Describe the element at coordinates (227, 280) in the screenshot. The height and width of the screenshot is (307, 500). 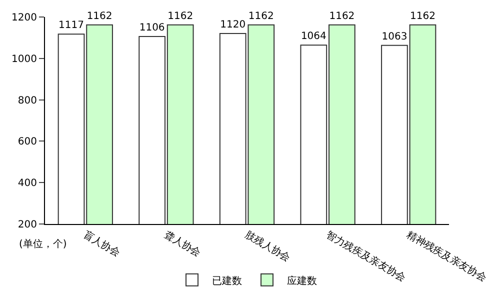
I see `legend-label: 已建数` at that location.